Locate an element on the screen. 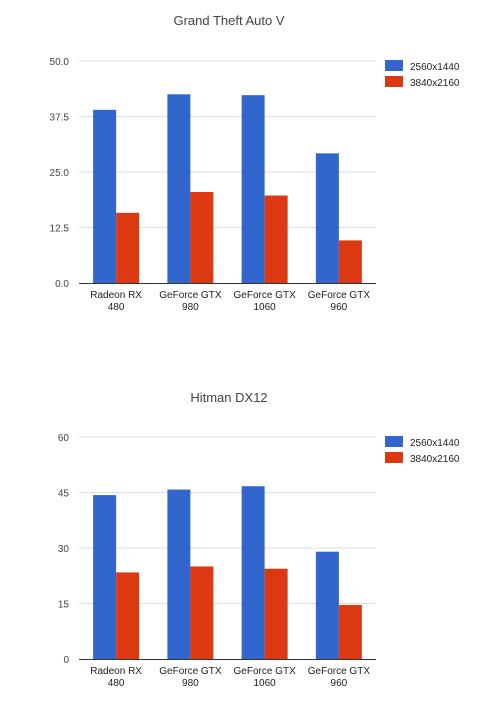  y-tick-label: 25.0 is located at coordinates (60, 173).